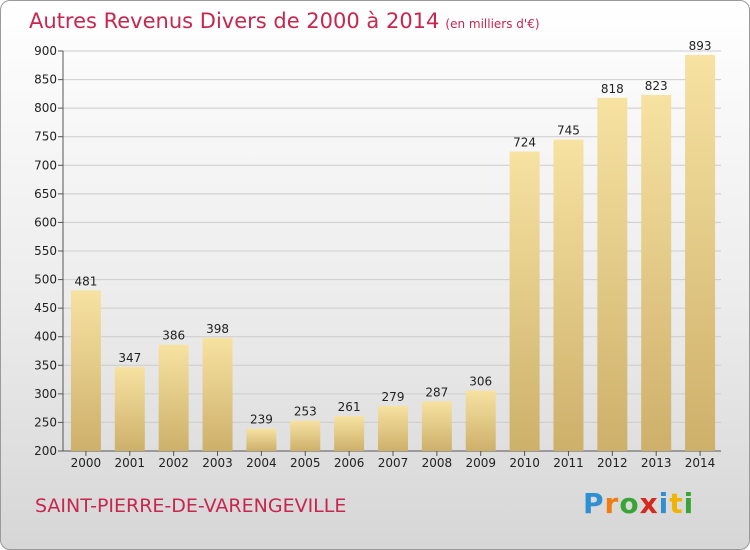 The height and width of the screenshot is (550, 750). What do you see at coordinates (594, 503) in the screenshot?
I see `logo-letter: P` at bounding box center [594, 503].